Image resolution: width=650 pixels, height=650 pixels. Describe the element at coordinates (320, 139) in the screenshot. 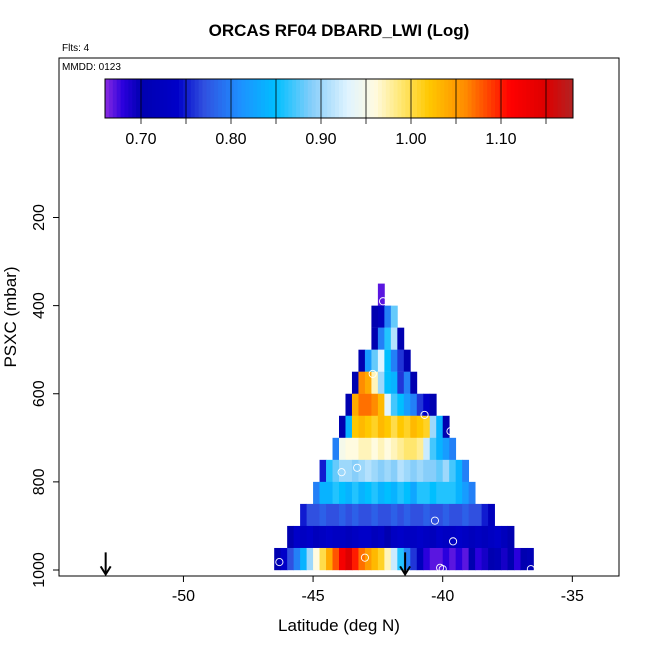

I see `colorbar-tick-label: 0.90` at that location.